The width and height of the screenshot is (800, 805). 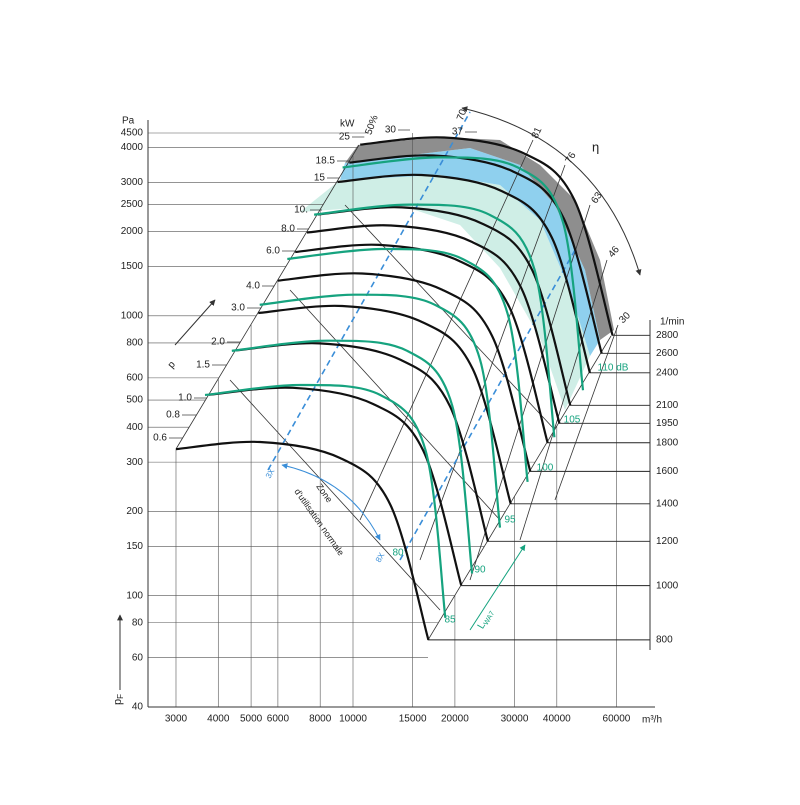 What do you see at coordinates (128, 121) in the screenshot?
I see `y-unit: Pa` at bounding box center [128, 121].